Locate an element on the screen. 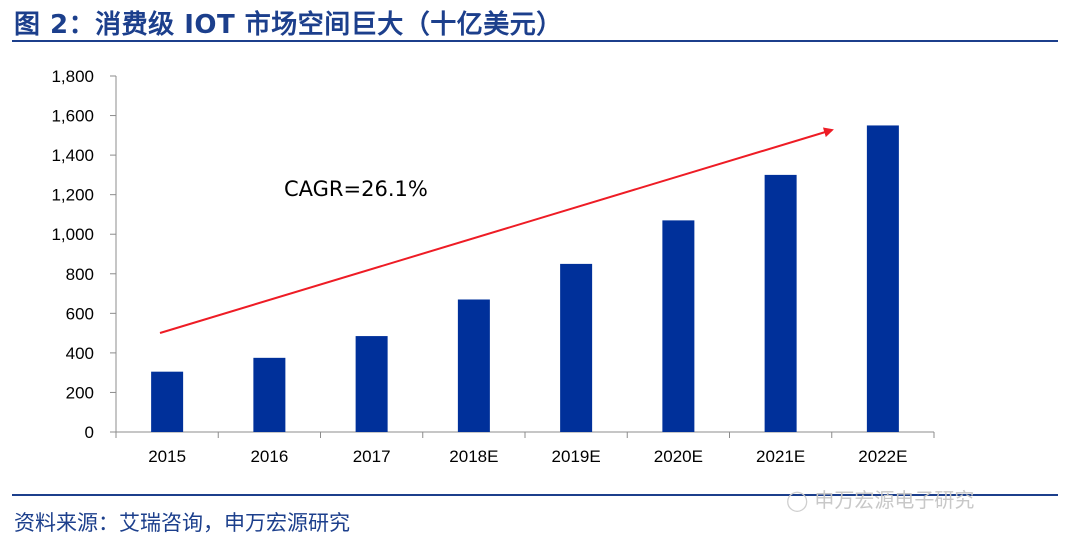  title-divider is located at coordinates (535, 41).